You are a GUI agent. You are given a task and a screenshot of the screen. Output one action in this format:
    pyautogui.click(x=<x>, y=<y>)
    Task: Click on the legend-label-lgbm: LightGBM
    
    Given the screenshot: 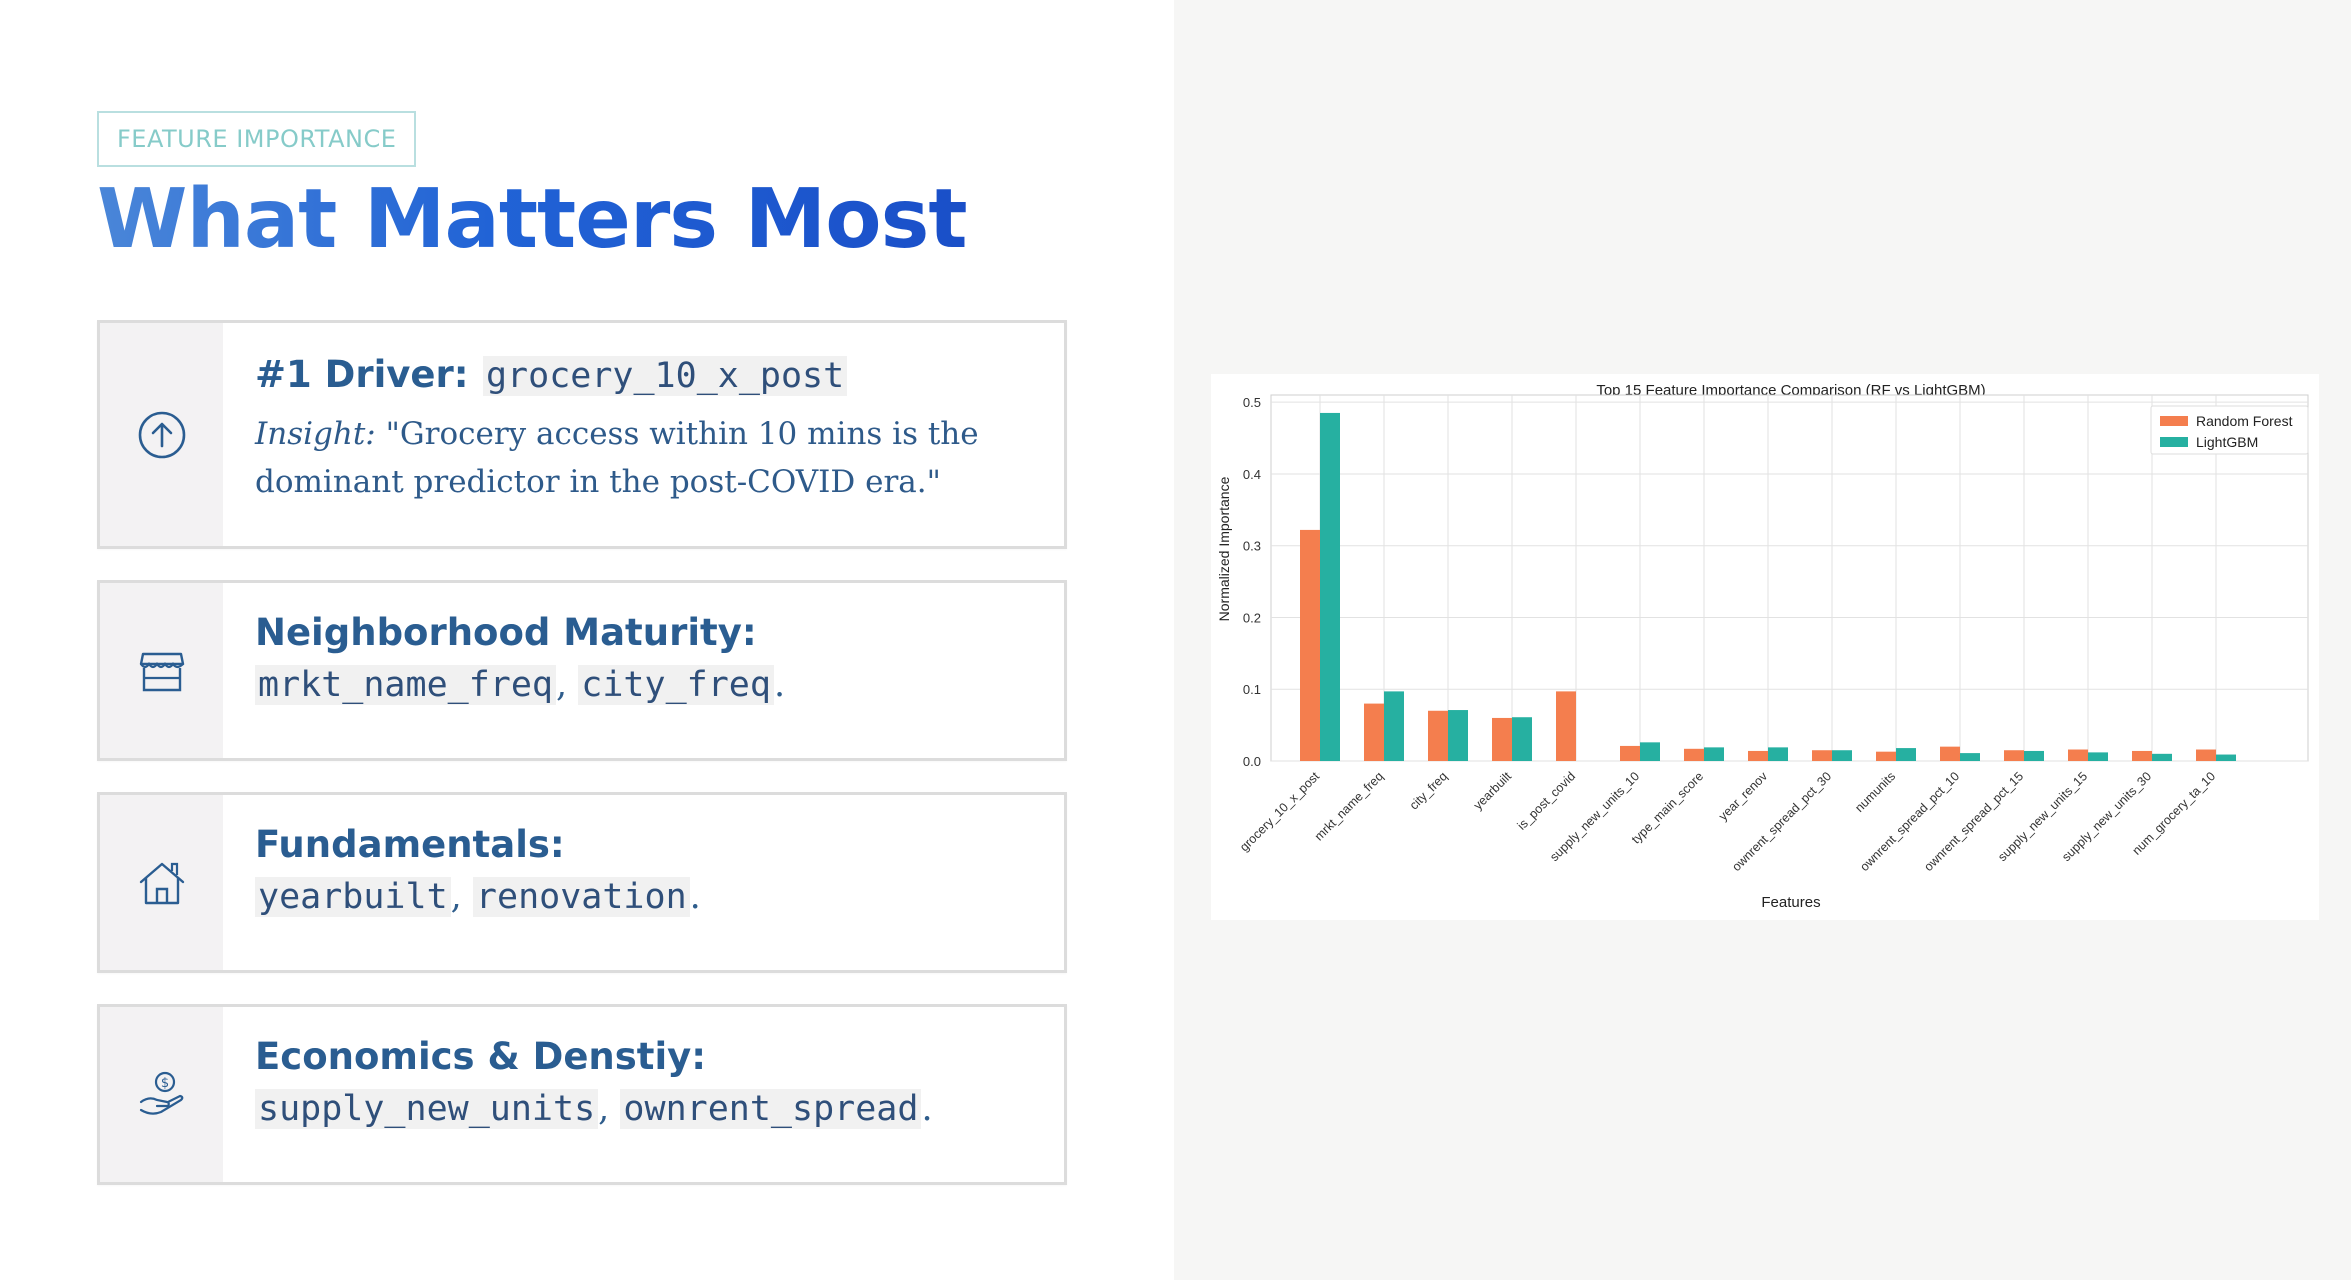 What is the action you would take?
    pyautogui.click(x=2227, y=442)
    